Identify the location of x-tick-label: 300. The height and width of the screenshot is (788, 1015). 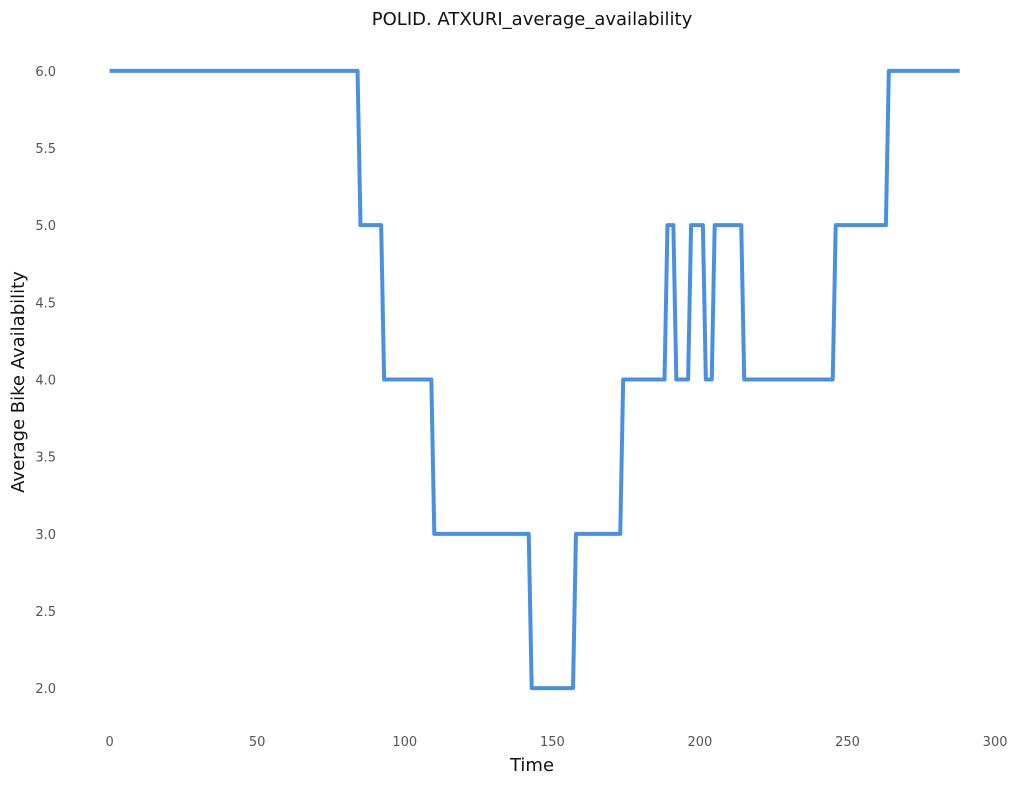
(995, 742).